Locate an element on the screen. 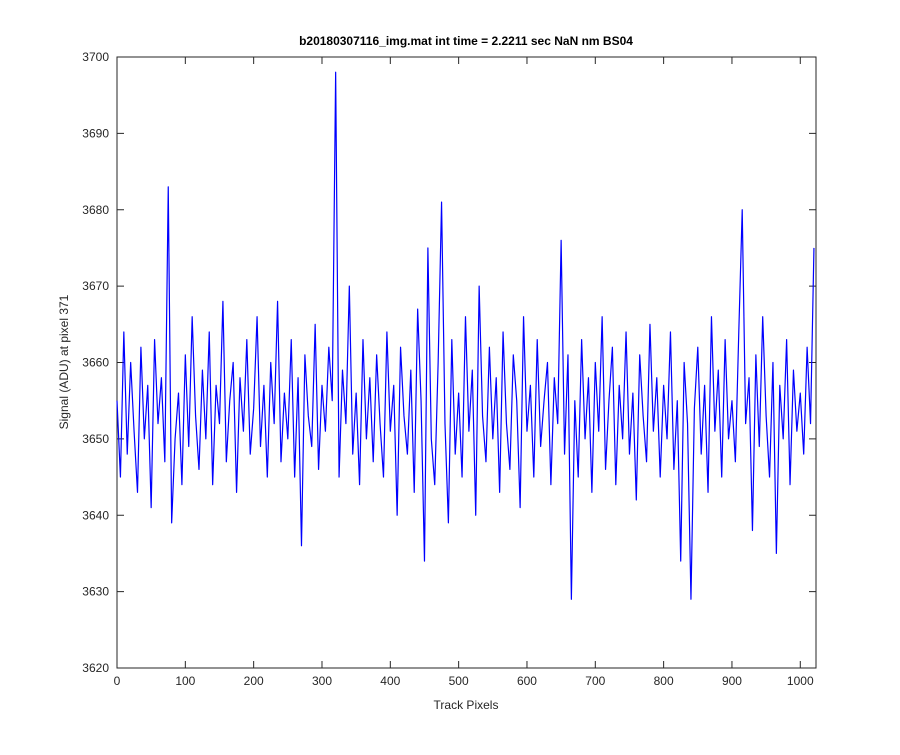  x-tick-label: 1000 is located at coordinates (800, 681).